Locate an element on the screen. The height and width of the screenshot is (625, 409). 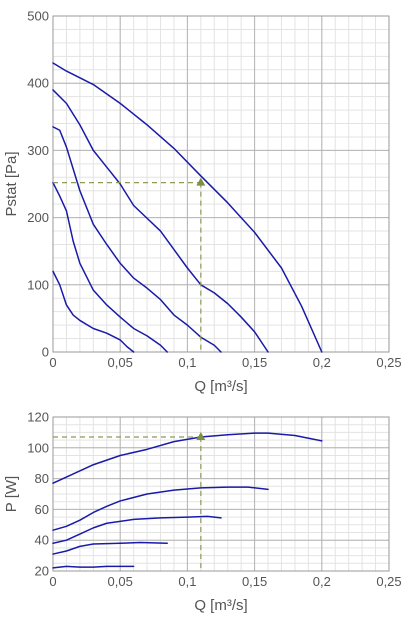
y-tick-label: 200 is located at coordinates (38, 217).